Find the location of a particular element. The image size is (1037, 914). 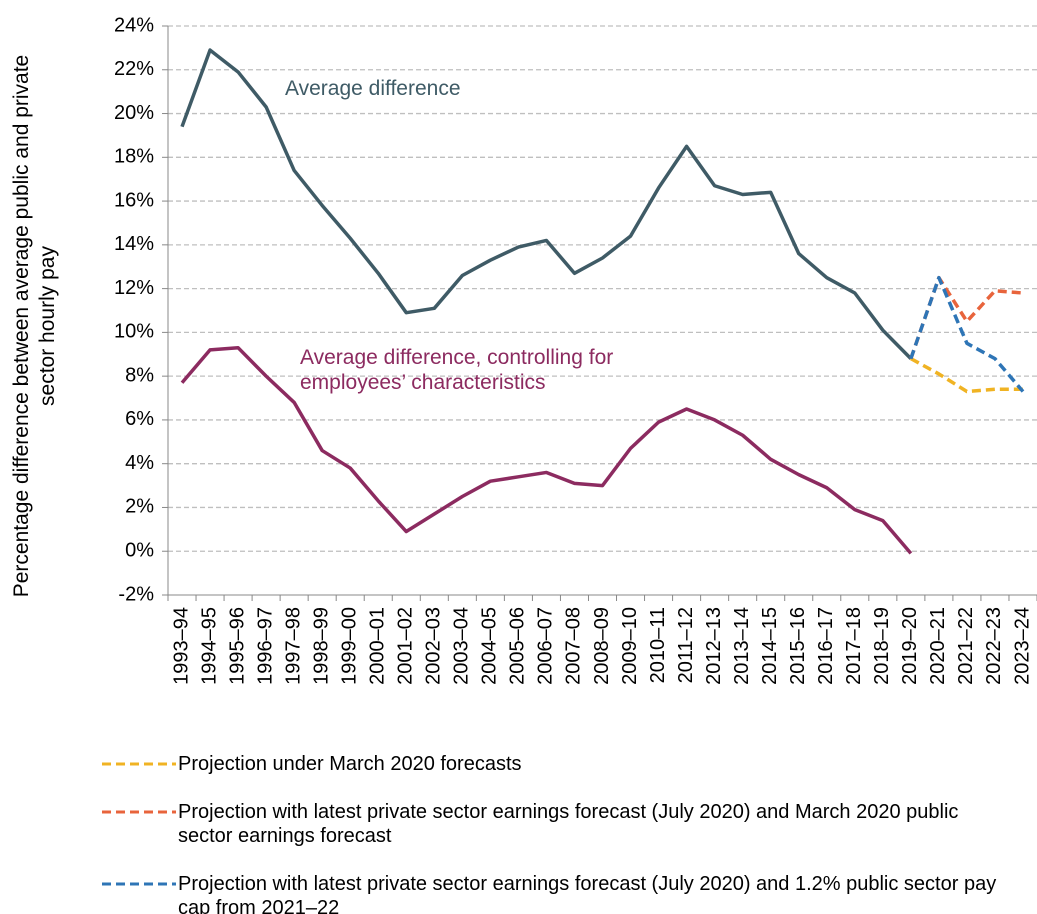

y-tick-label: -2% is located at coordinates (136, 594).